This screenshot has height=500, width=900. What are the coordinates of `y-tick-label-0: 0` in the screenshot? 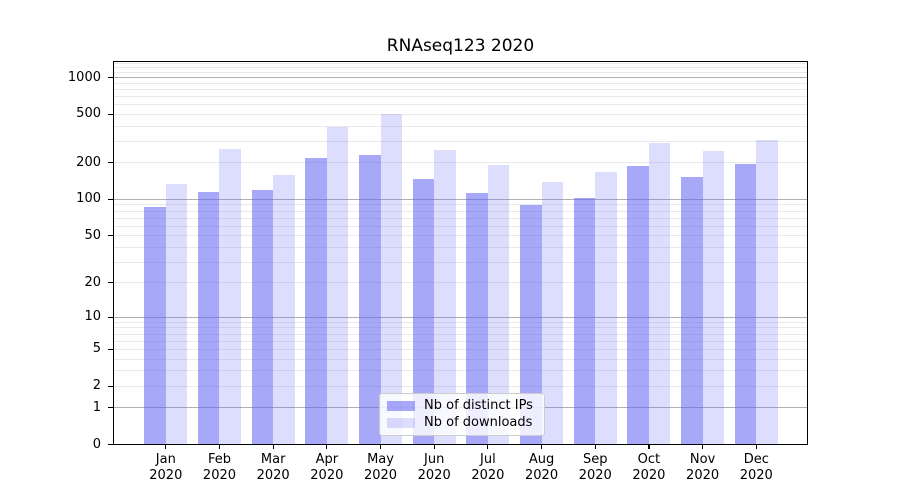 It's located at (96, 444).